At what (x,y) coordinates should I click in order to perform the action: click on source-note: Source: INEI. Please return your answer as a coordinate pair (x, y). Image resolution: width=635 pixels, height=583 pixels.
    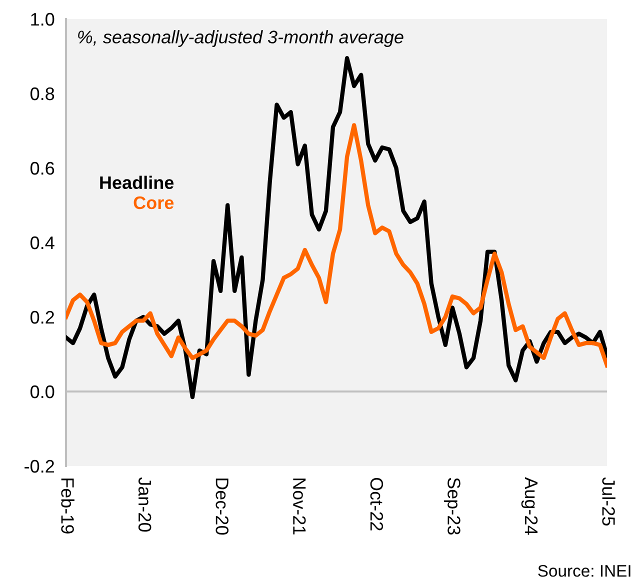
    Looking at the image, I should click on (584, 570).